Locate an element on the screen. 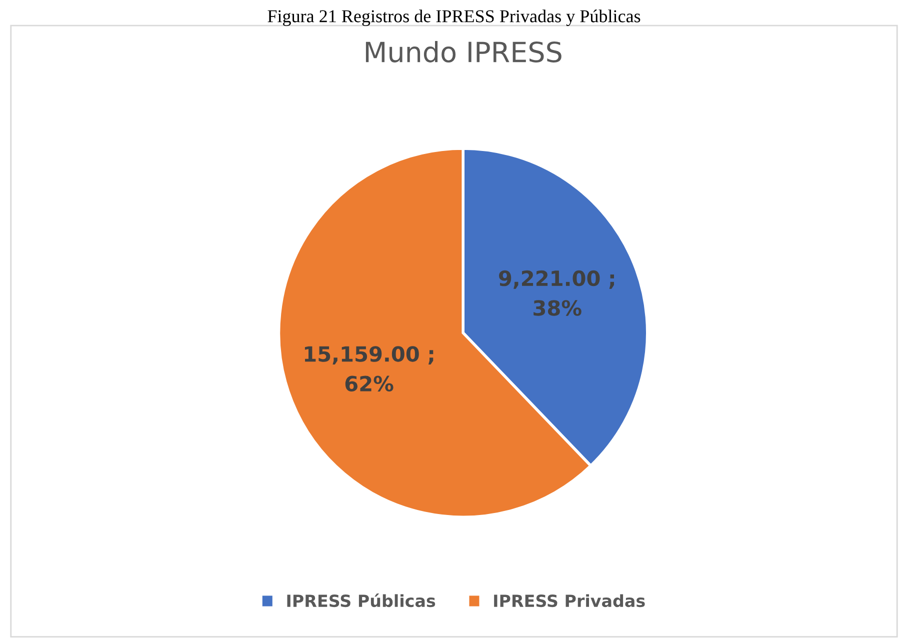 The image size is (908, 640). text: Figura 21 Registros de IPRESS Privadas y Públicas is located at coordinates (454, 18).